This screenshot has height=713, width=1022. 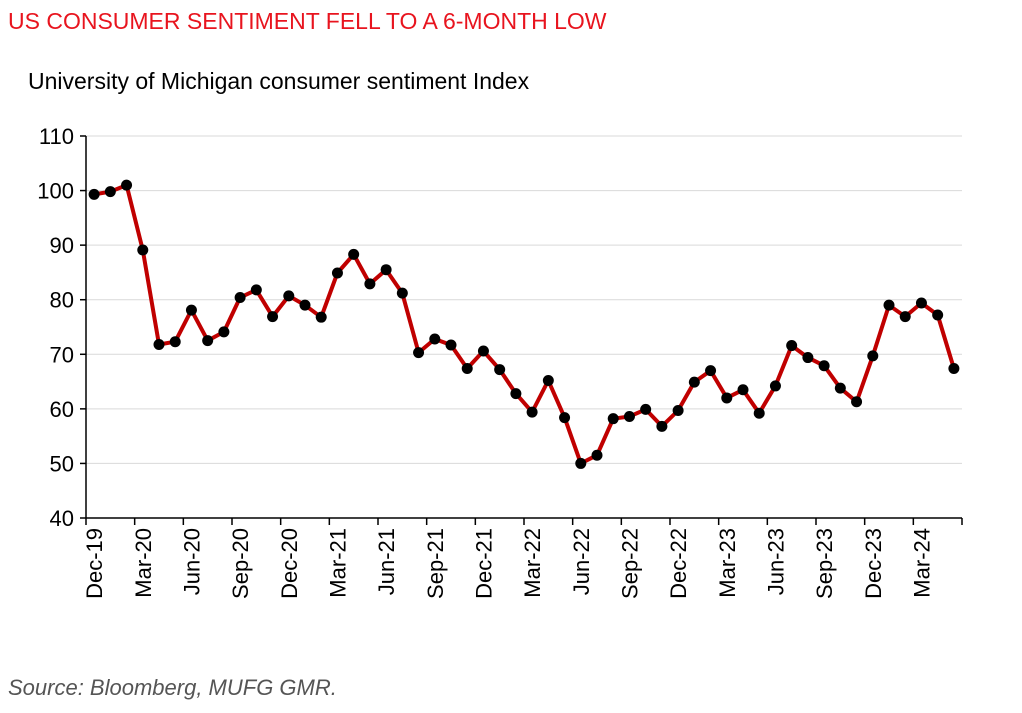 What do you see at coordinates (55, 191) in the screenshot?
I see `y-tick-label: 100` at bounding box center [55, 191].